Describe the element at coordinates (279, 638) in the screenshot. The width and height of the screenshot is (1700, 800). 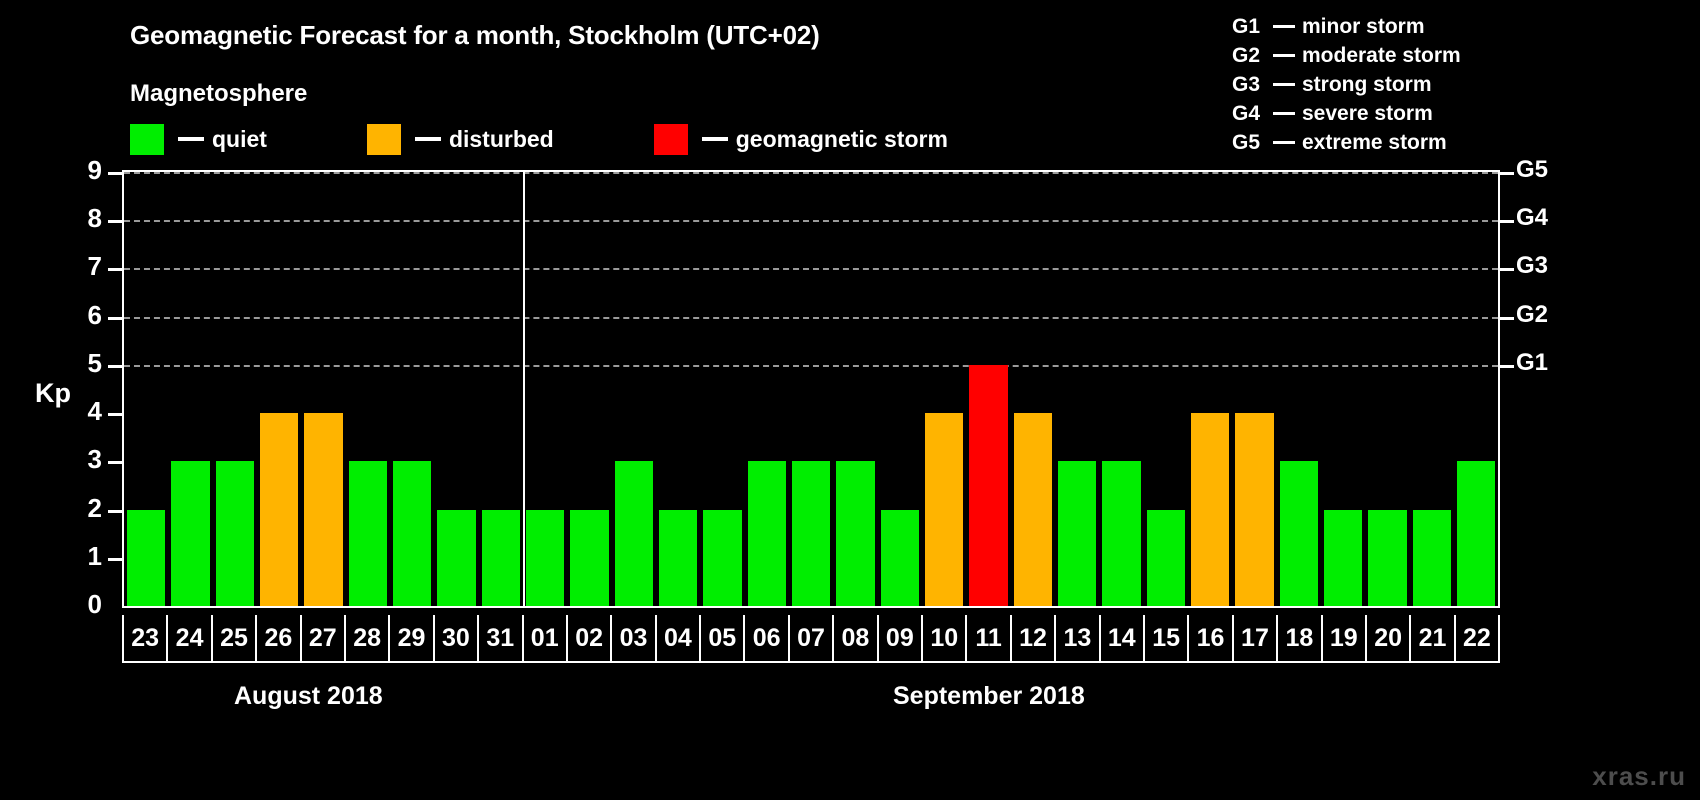
I see `date-label: 26` at that location.